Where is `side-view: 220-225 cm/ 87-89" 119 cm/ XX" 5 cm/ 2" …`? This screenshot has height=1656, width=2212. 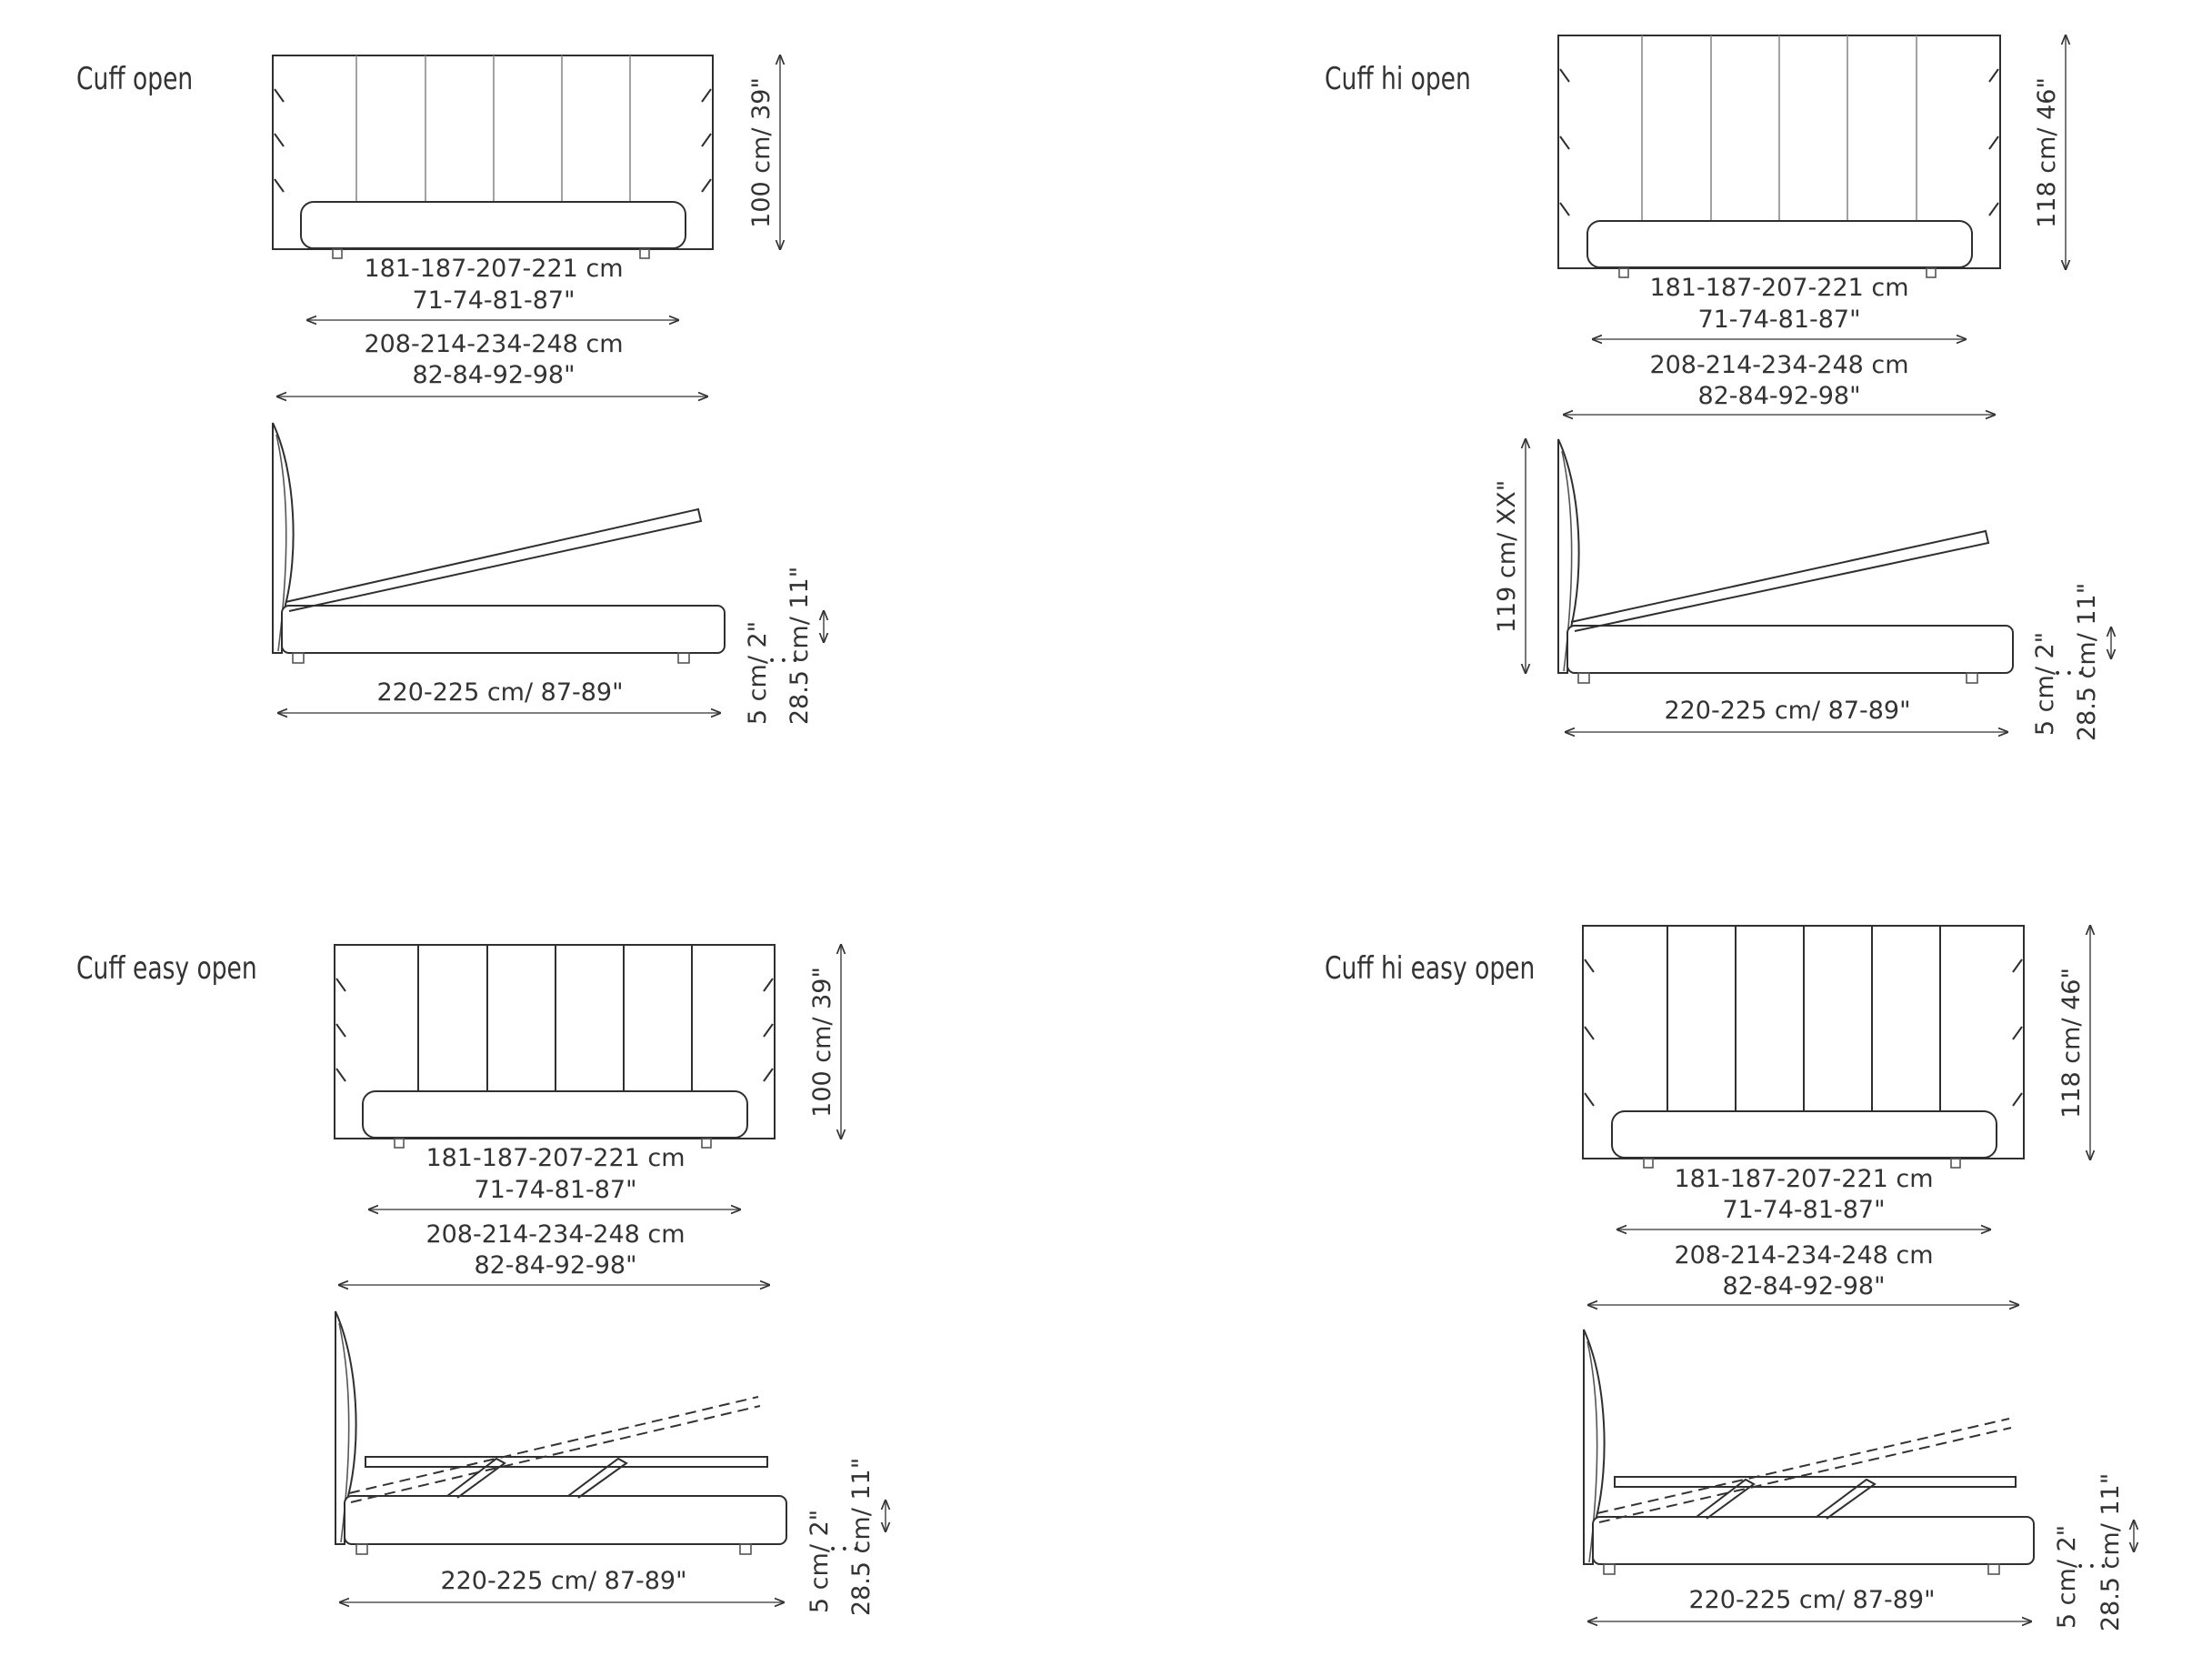
side-view: 220-225 cm/ 87-89" 119 cm/ XX" 5 cm/ 2" … is located at coordinates (1802, 590).